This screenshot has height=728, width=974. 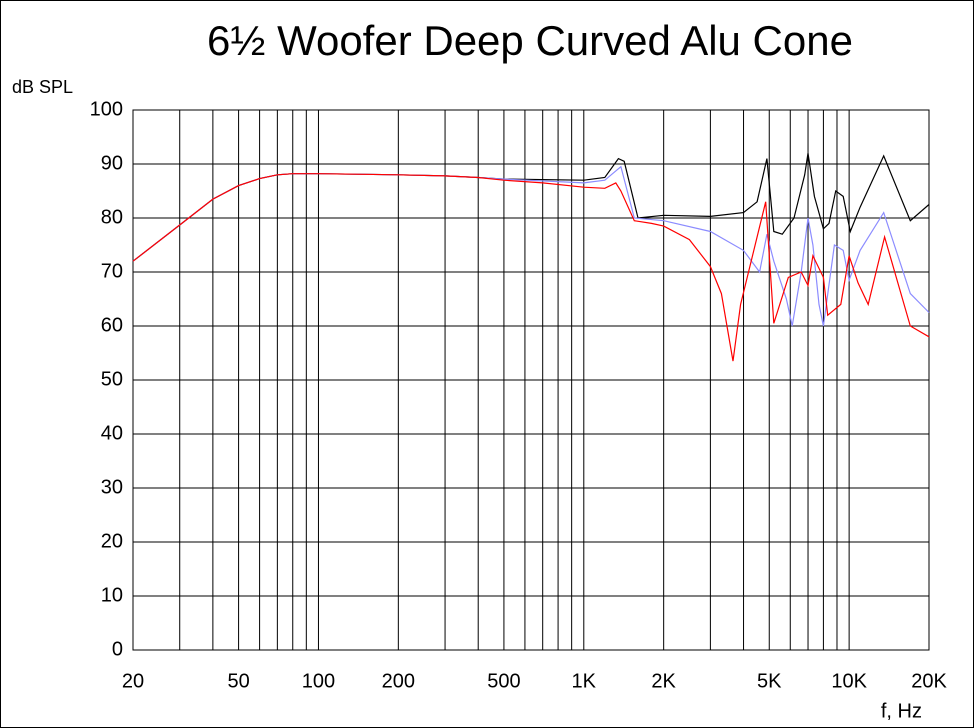 I want to click on y-tick-label: 10, so click(x=112, y=595).